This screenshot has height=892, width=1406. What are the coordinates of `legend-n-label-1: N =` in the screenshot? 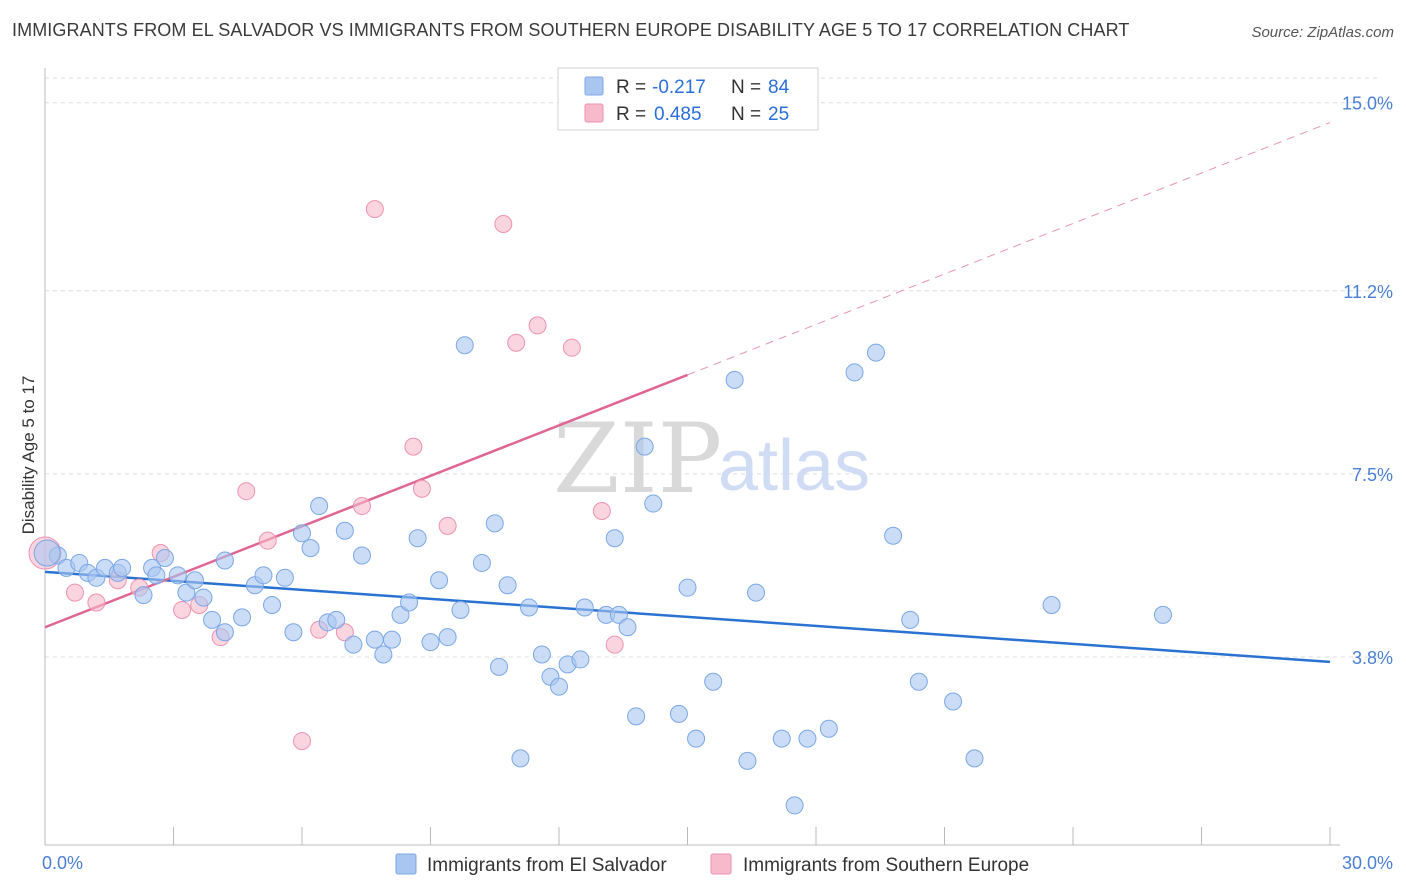 It's located at (746, 87).